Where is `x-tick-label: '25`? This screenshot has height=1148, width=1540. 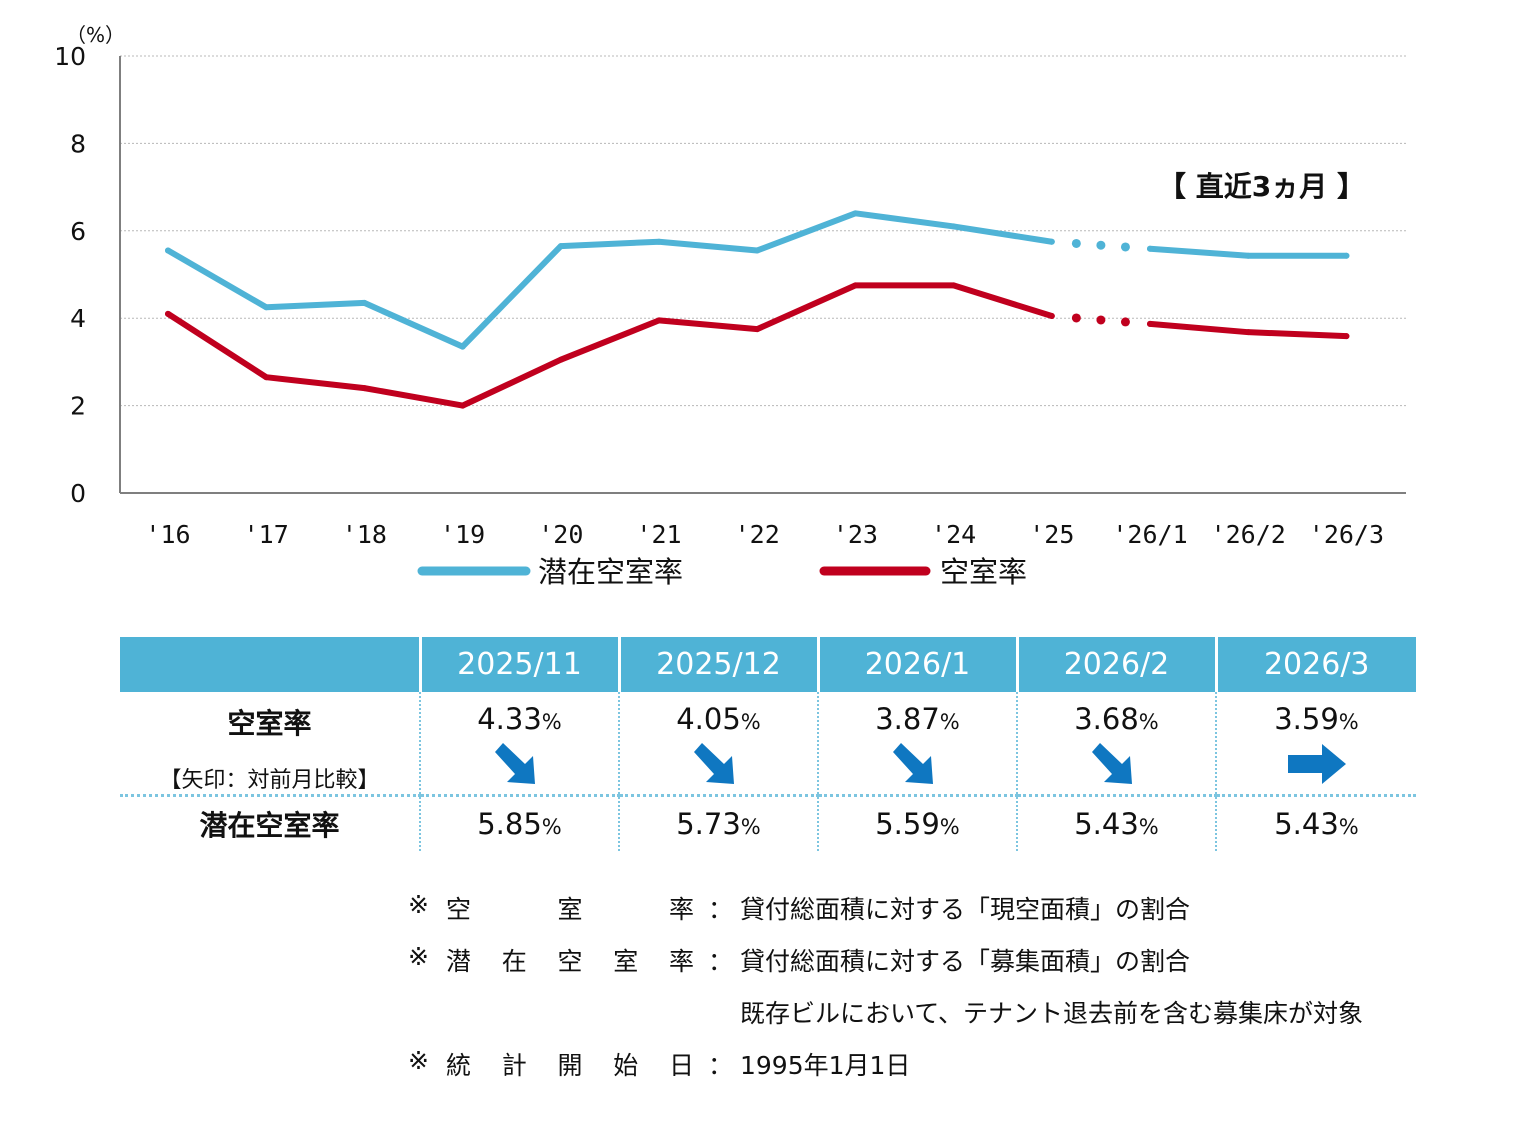 x-tick-label: '25 is located at coordinates (1051, 534).